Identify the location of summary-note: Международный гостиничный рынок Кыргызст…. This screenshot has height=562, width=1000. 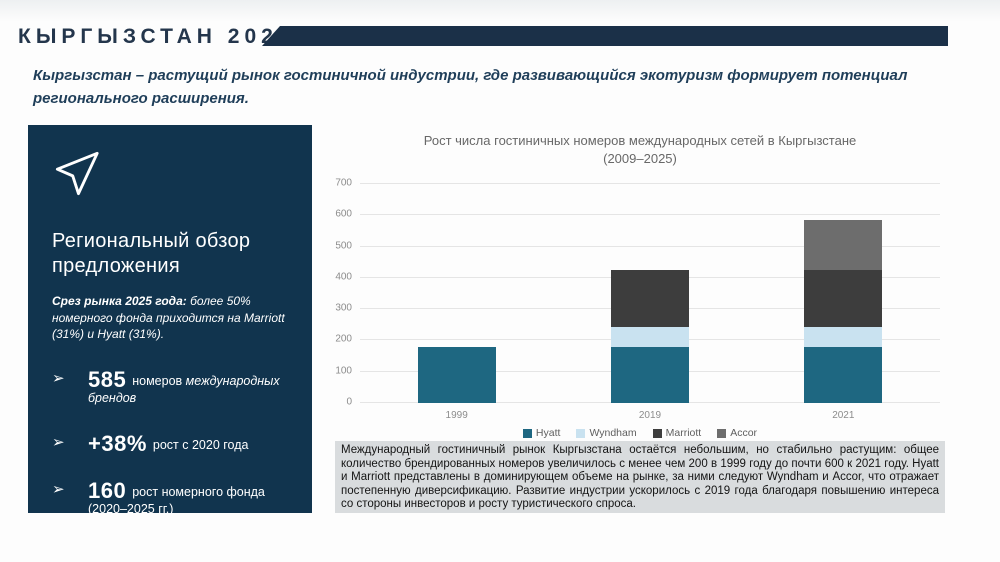
(640, 477).